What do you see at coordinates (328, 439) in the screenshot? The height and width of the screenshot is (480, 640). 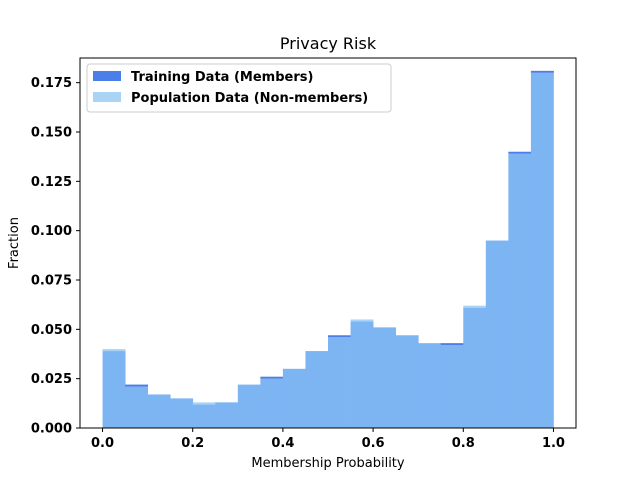 I see `x-axis-ticks: 0.0 0.2 0.4 0.6 0.8 1.0` at bounding box center [328, 439].